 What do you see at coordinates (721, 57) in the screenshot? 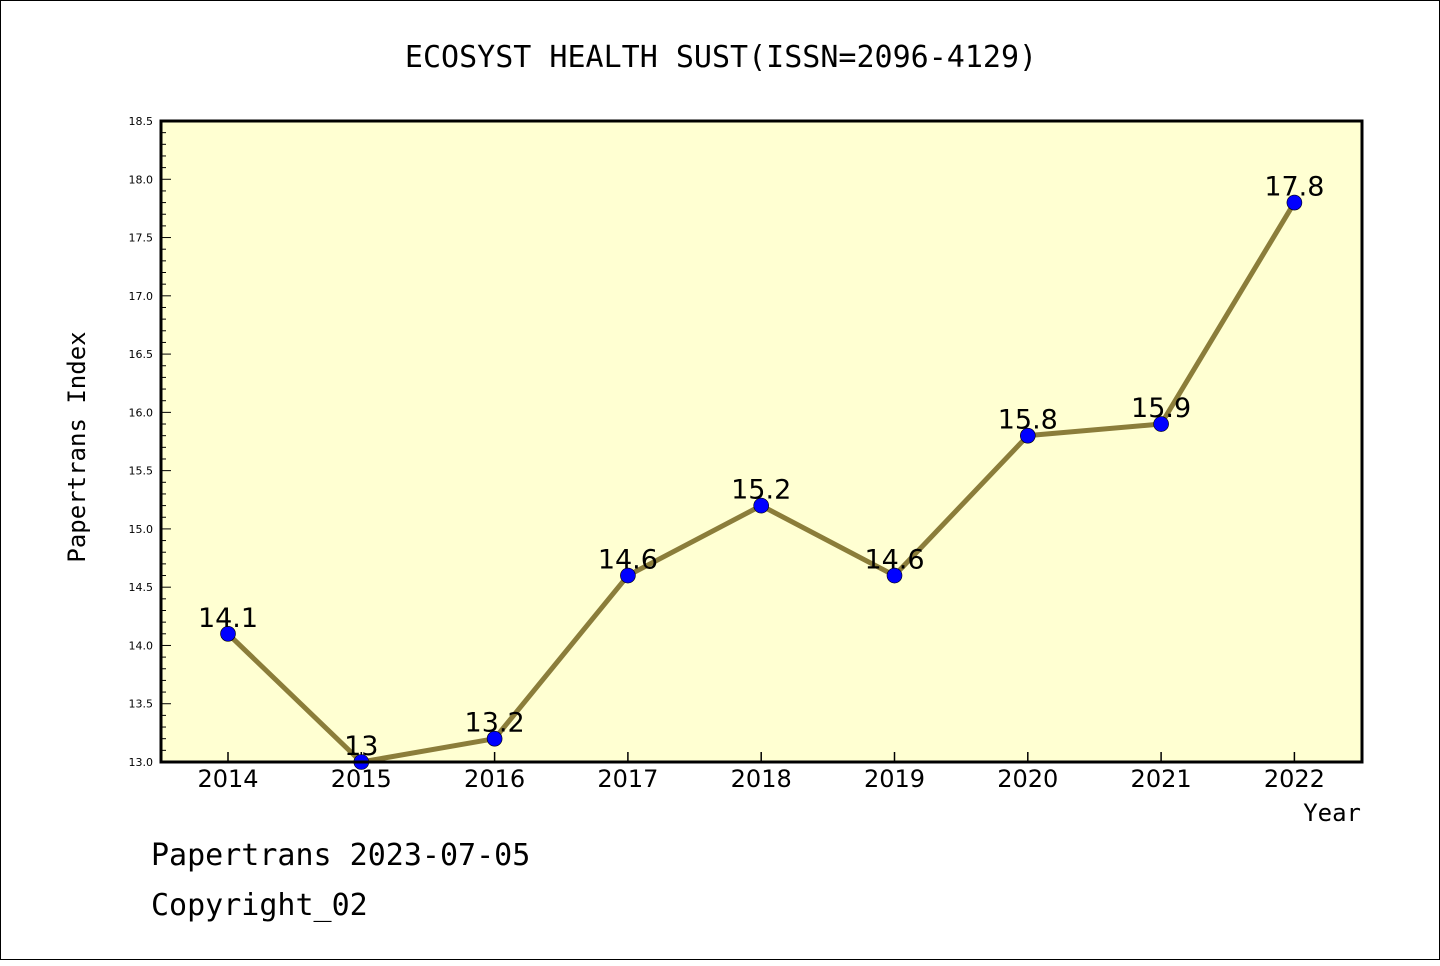
I see `chart-title: ECOSYST HEALTH SUST(ISSN=2096-4129)` at bounding box center [721, 57].